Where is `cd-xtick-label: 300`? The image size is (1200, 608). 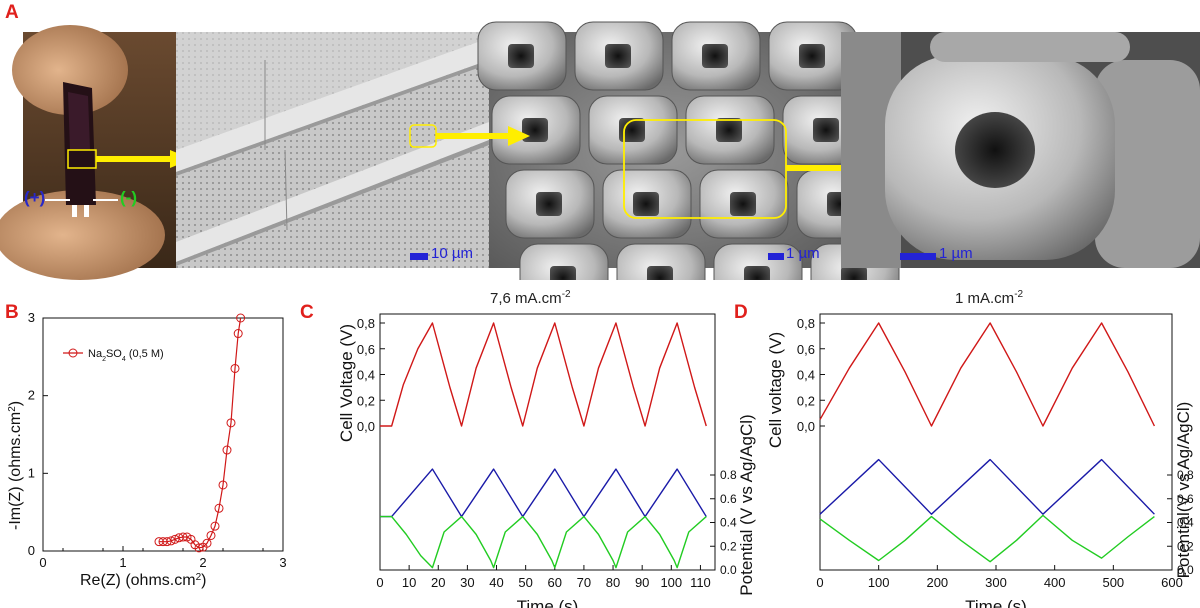
cd-xtick-label: 300 is located at coordinates (996, 582).